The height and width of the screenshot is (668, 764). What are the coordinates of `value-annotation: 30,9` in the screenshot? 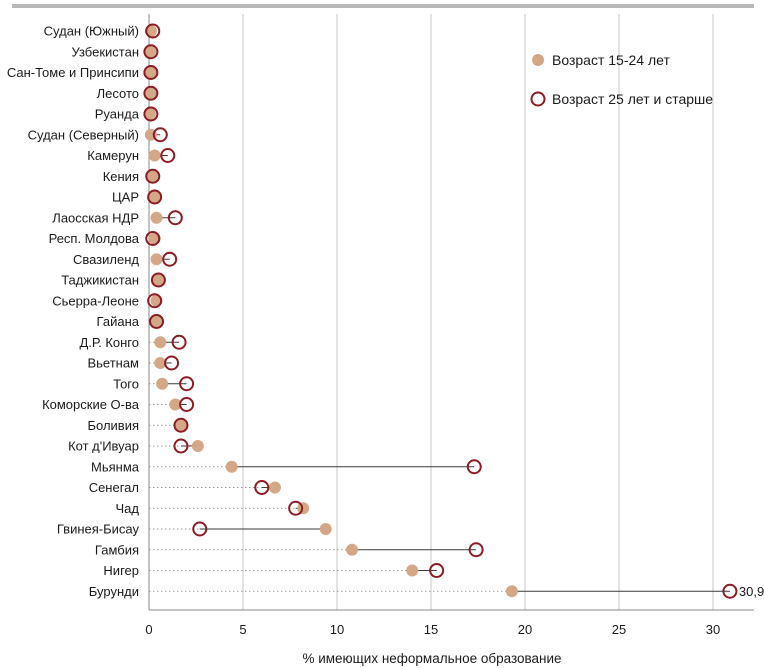 It's located at (751, 591).